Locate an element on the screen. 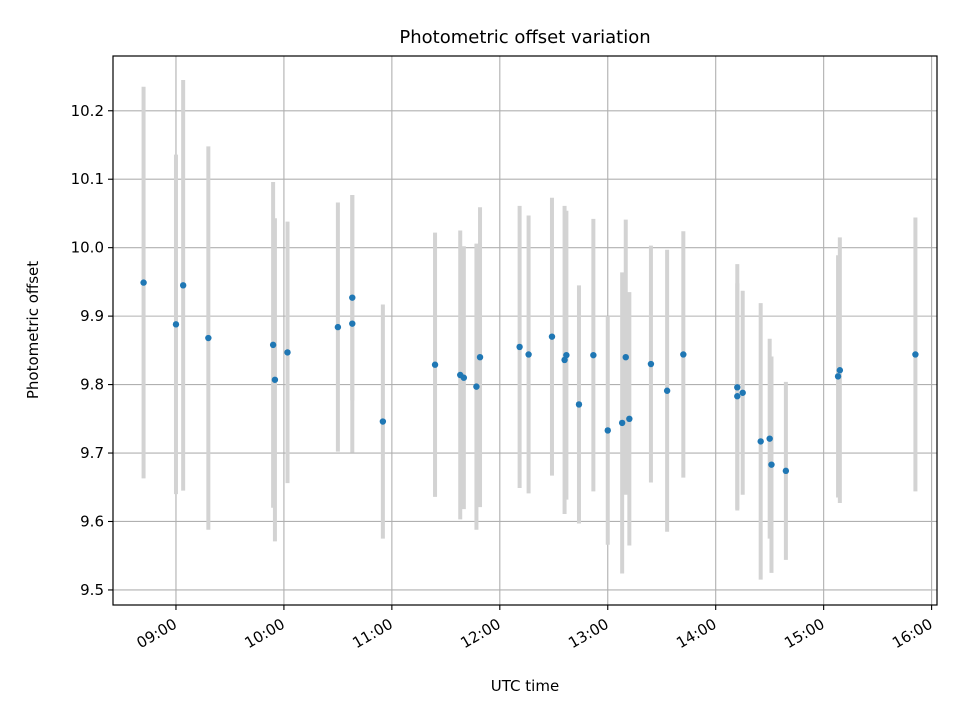 This screenshot has height=720, width=960. chart-title: Photometric offset variation is located at coordinates (524, 37).